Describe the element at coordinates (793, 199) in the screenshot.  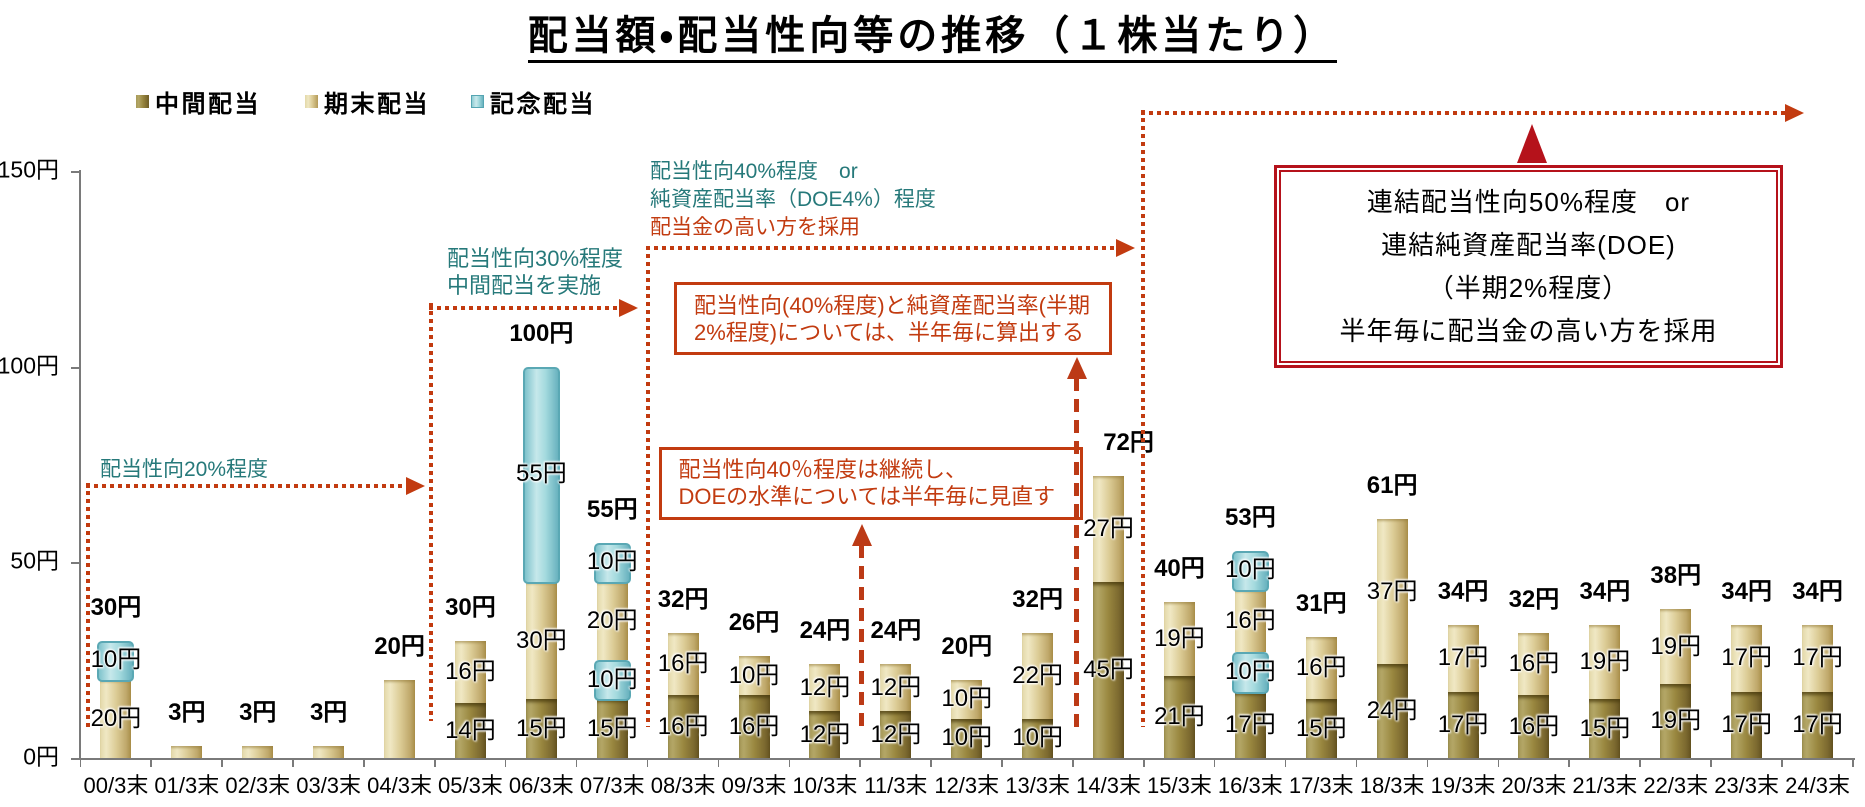
I see `note-40pct-line2: 純資産配当率（DOE4%）程度` at that location.